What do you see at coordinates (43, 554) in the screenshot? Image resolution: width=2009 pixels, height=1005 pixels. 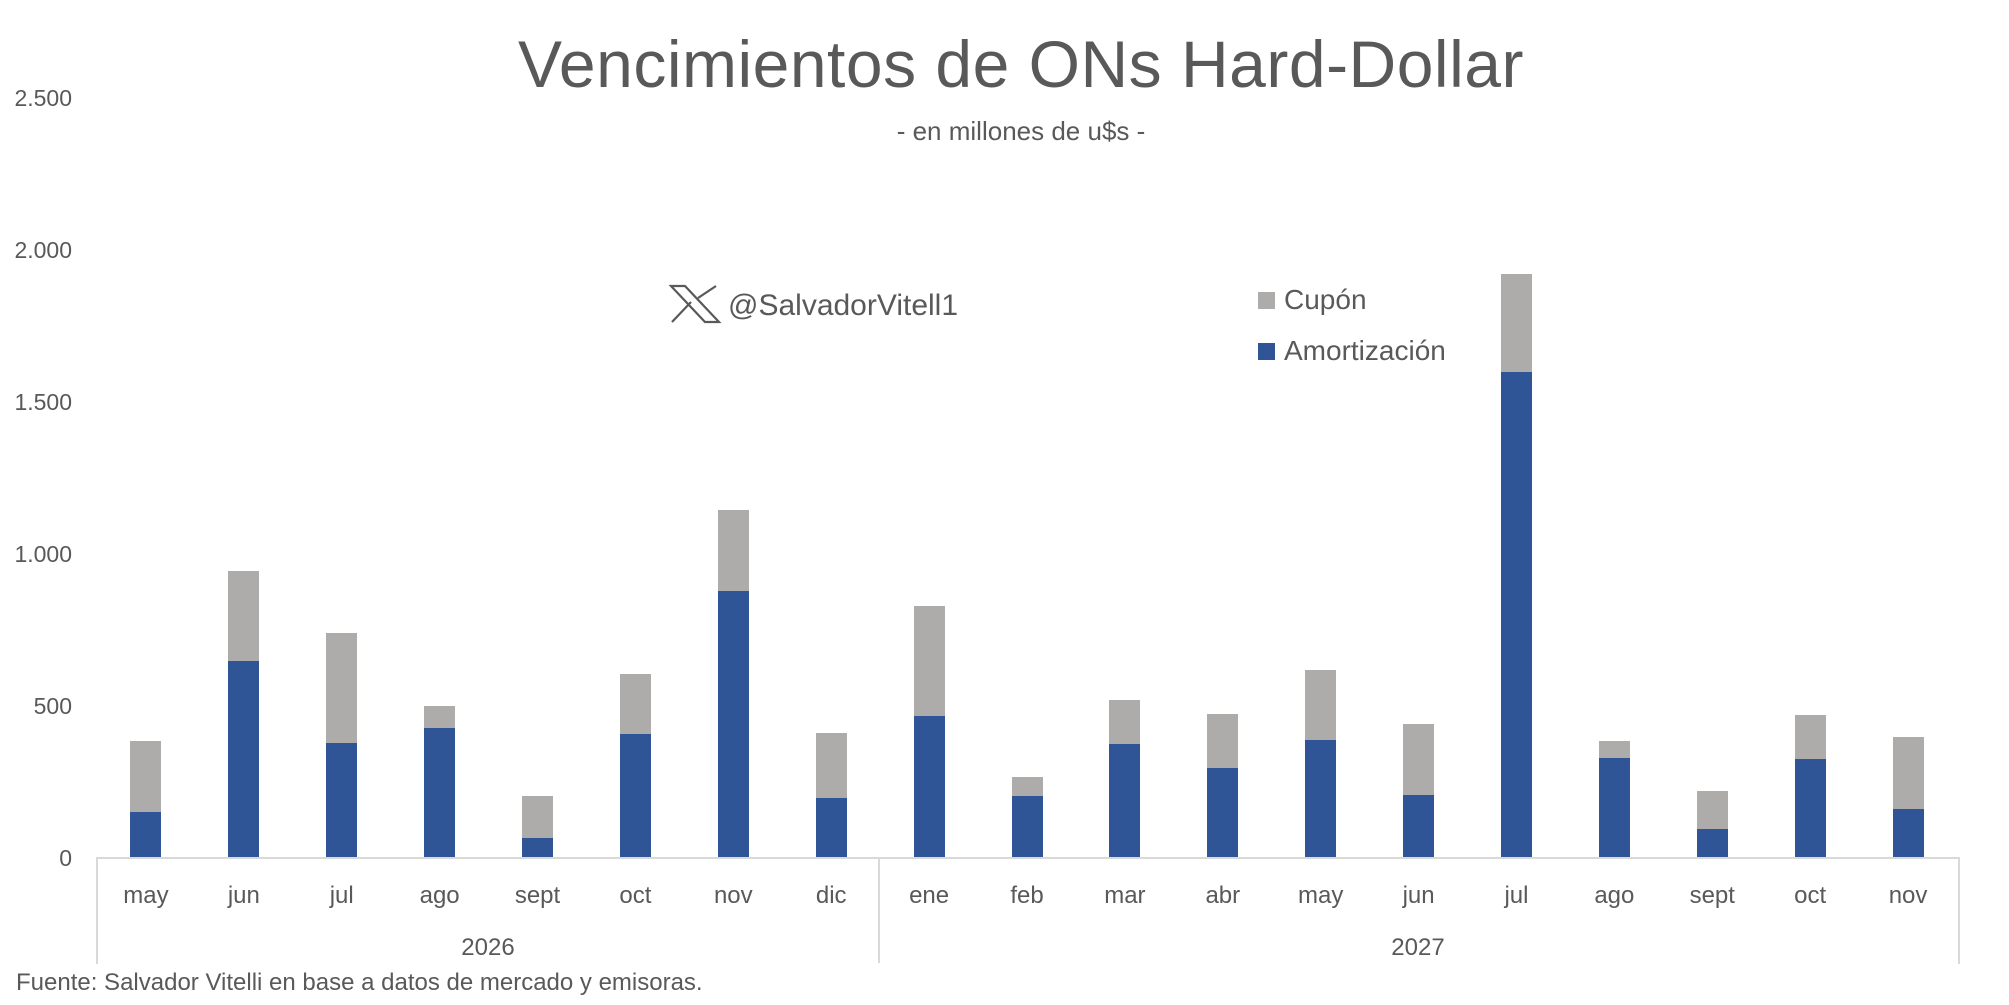 I see `y-tick-label: 1.000` at bounding box center [43, 554].